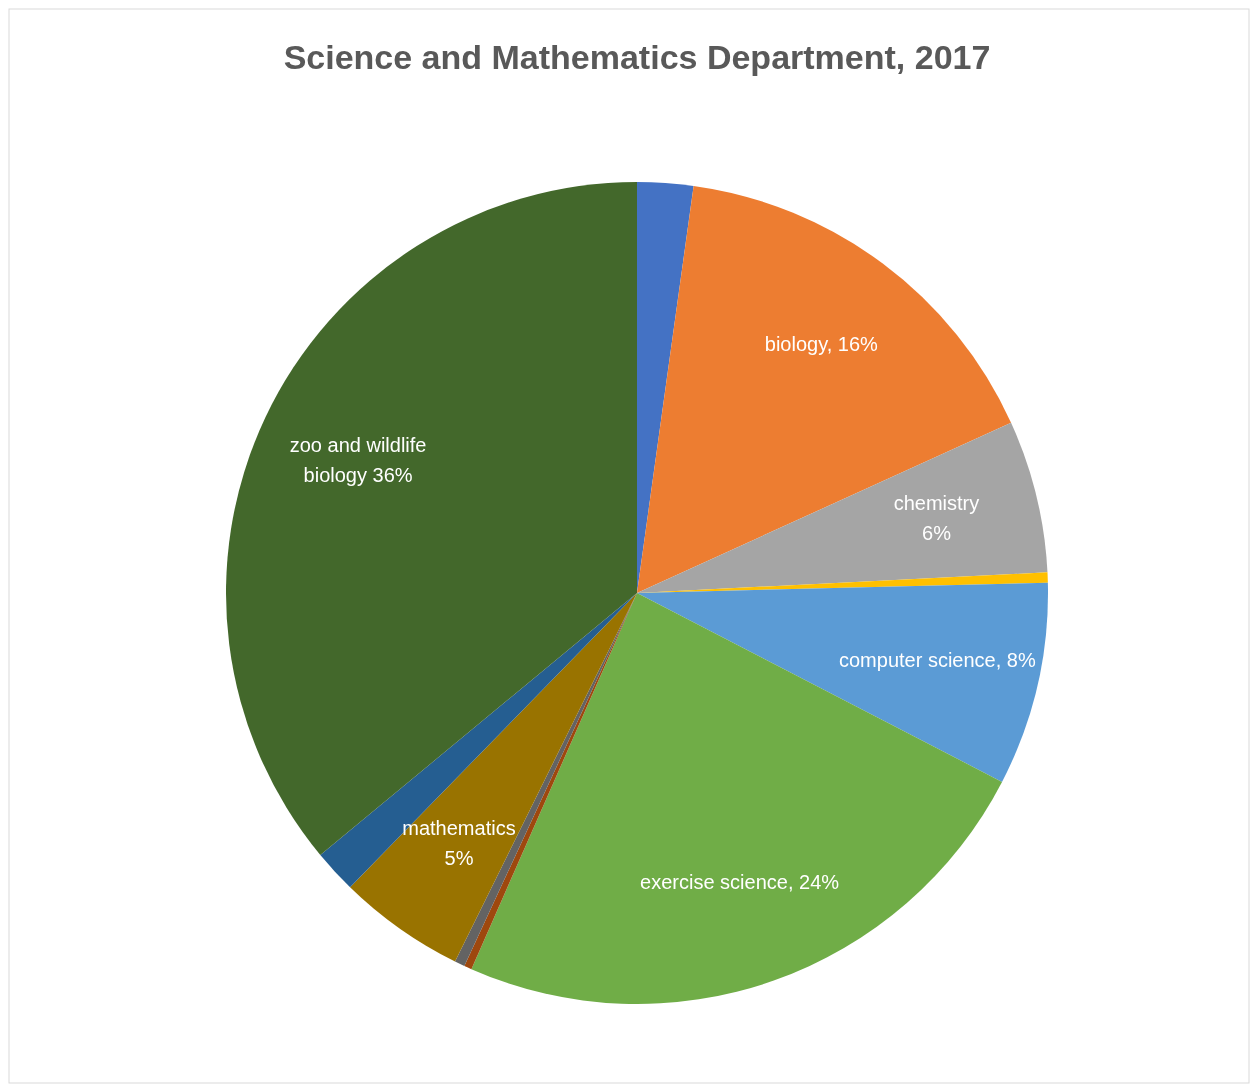 This screenshot has width=1258, height=1084. Describe the element at coordinates (937, 660) in the screenshot. I see `slice-label: computer science, 8%` at that location.